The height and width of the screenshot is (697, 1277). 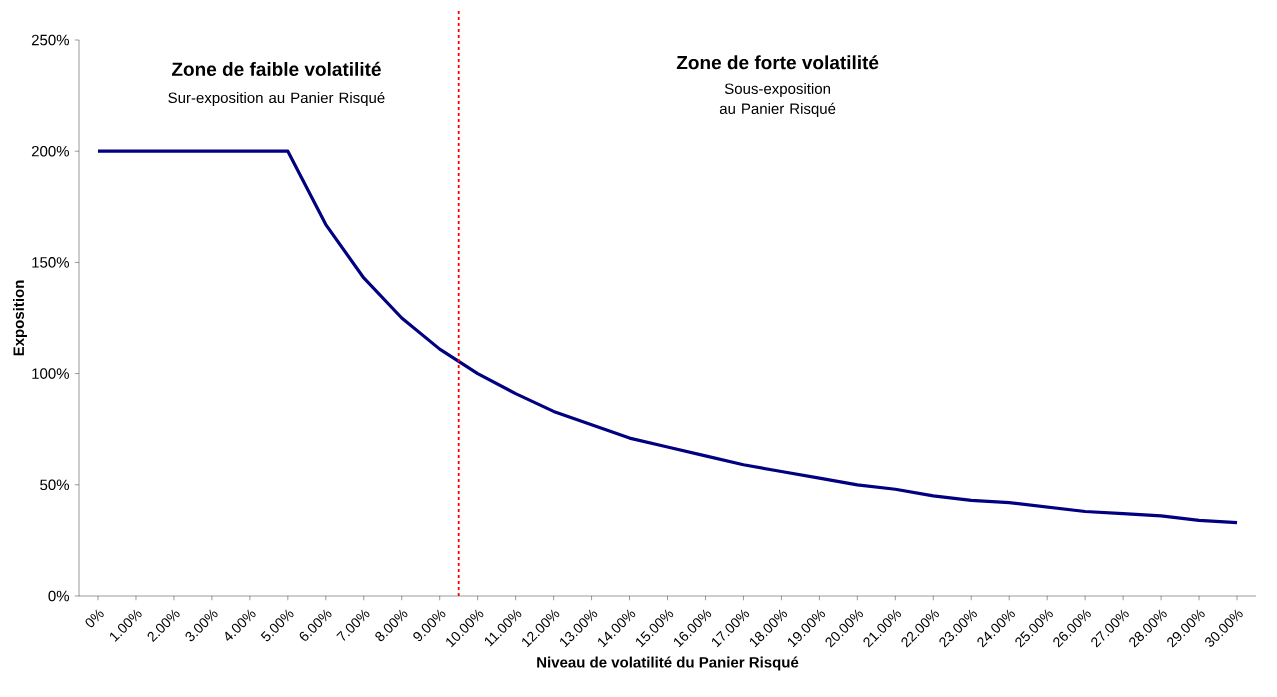 I want to click on y-tick-label: 100%, so click(x=51, y=373).